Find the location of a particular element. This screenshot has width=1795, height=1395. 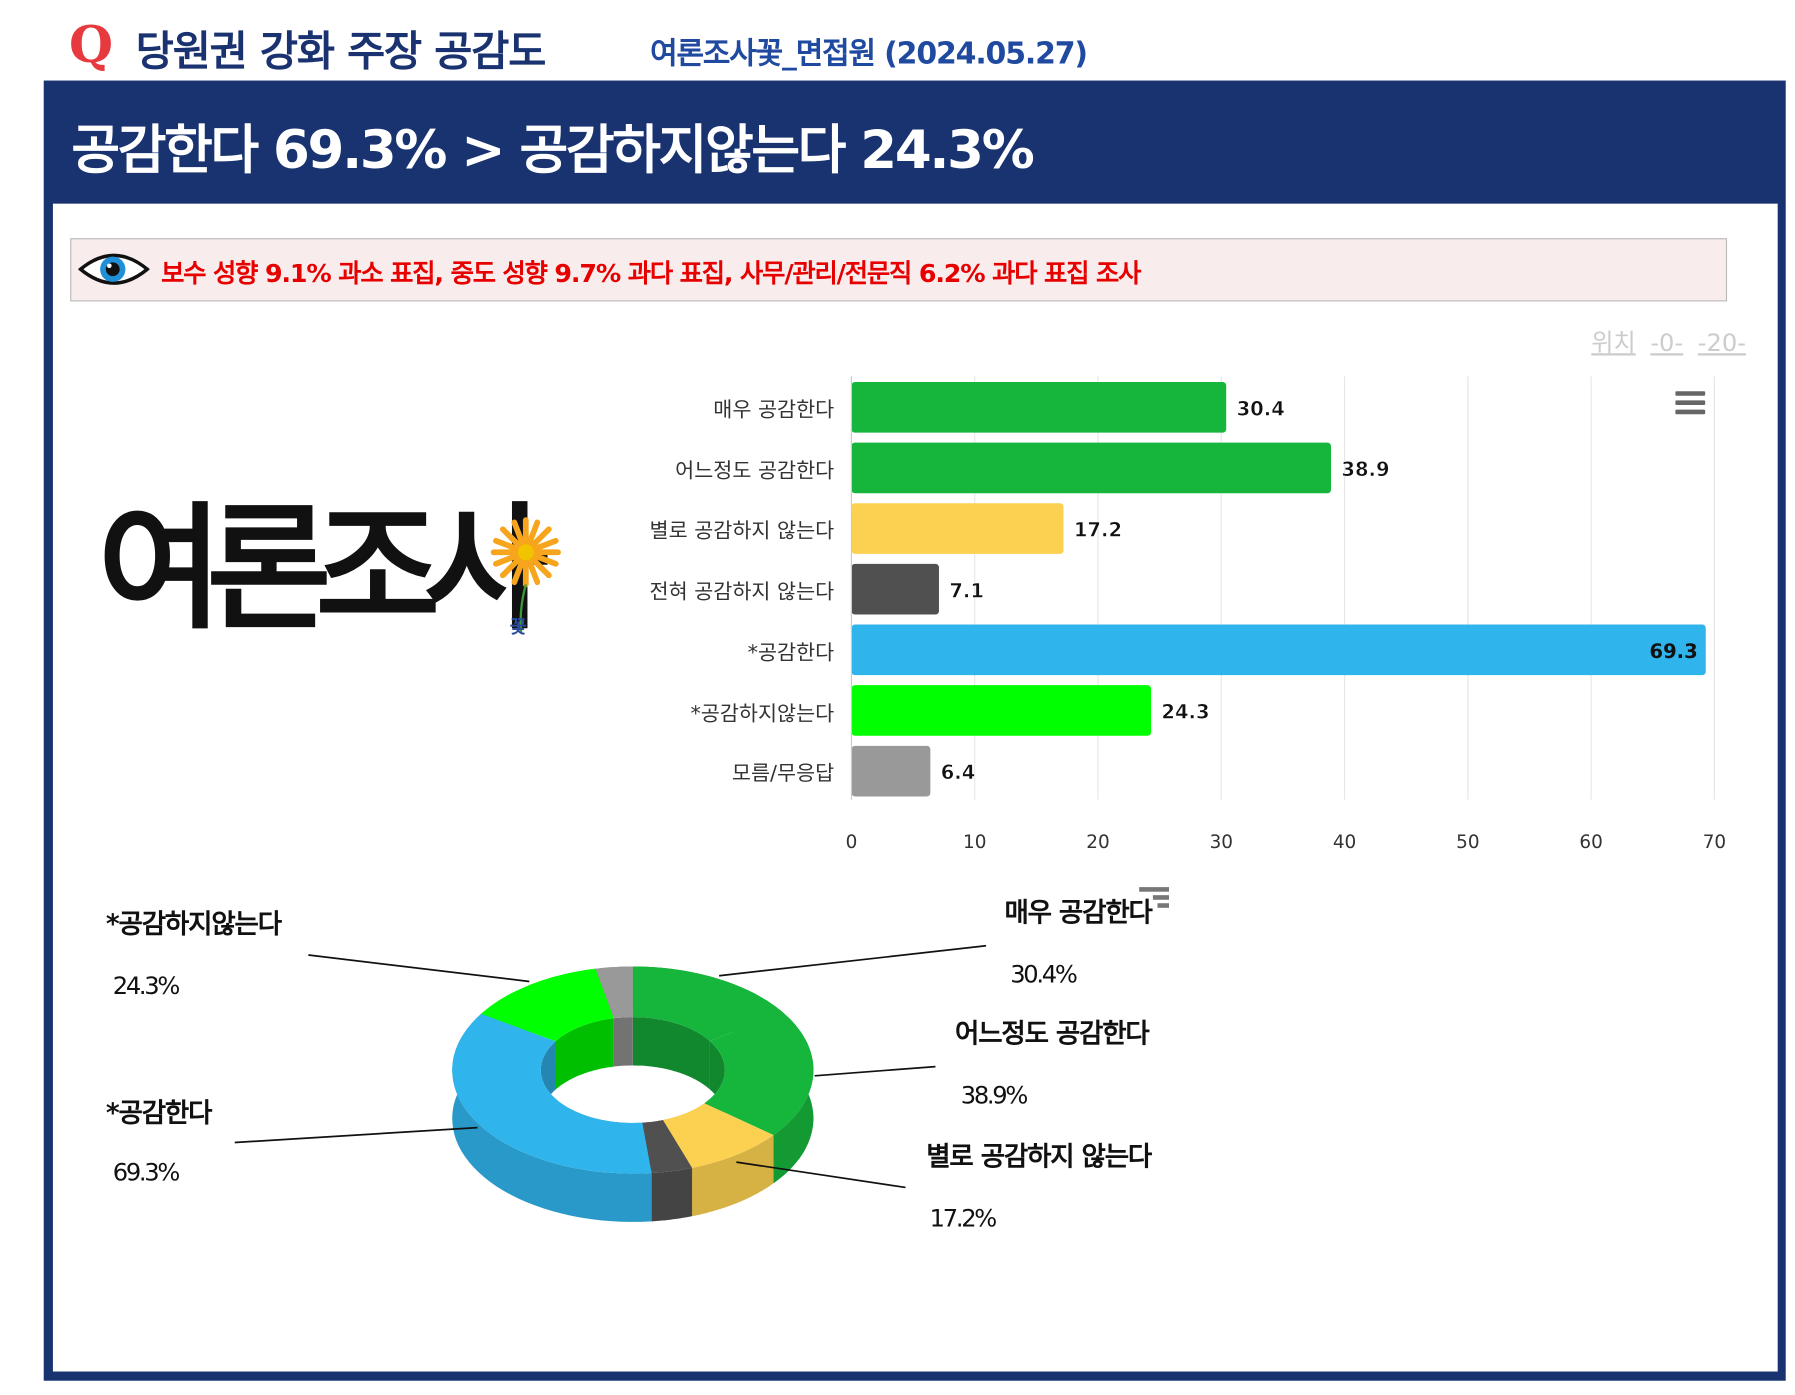

pie-label-name: *공감한다 is located at coordinates (159, 1113).